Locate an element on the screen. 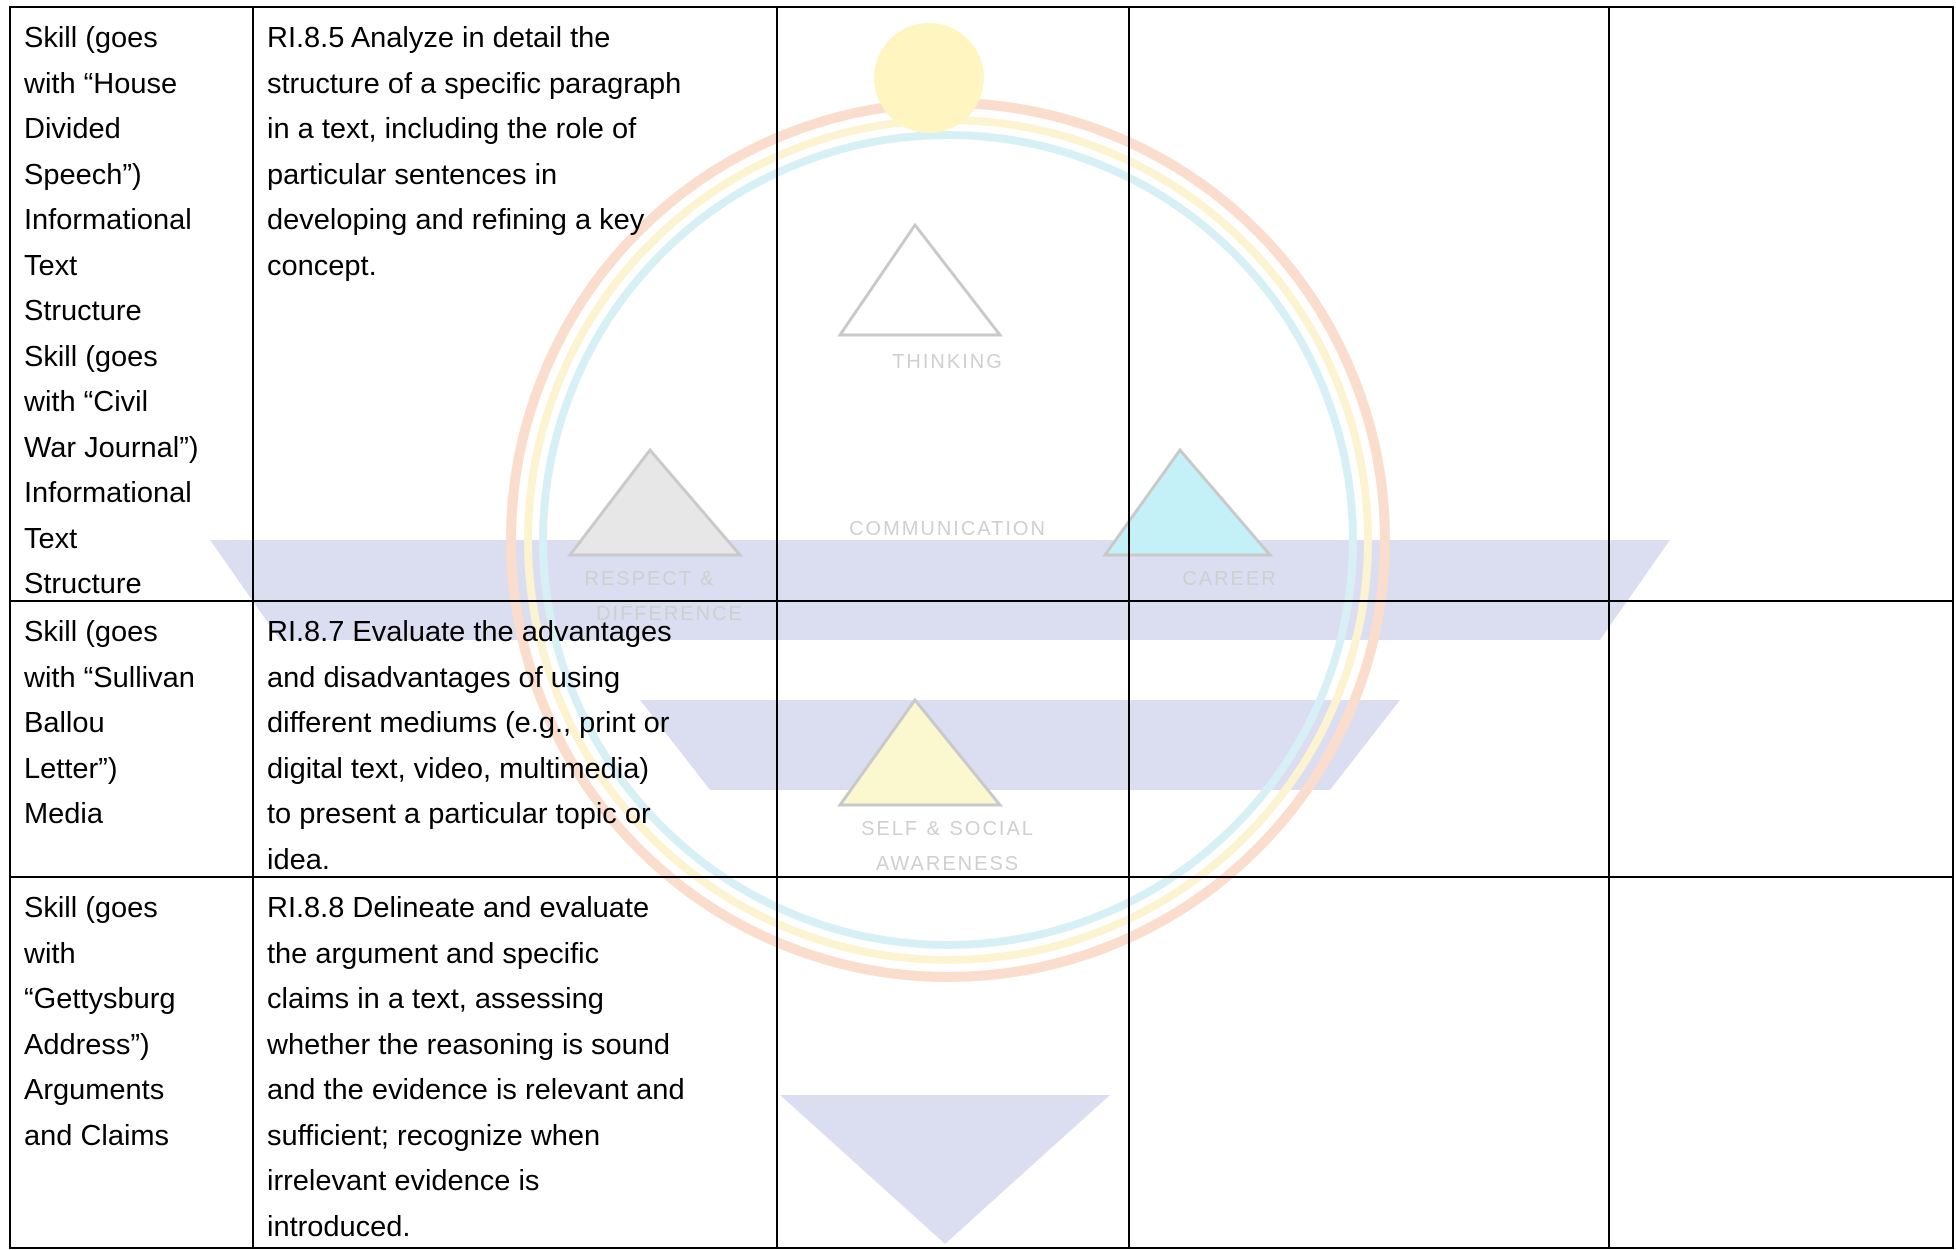 This screenshot has height=1250, width=1956. cell-text: claims in a text, assessing is located at coordinates (516, 1000).